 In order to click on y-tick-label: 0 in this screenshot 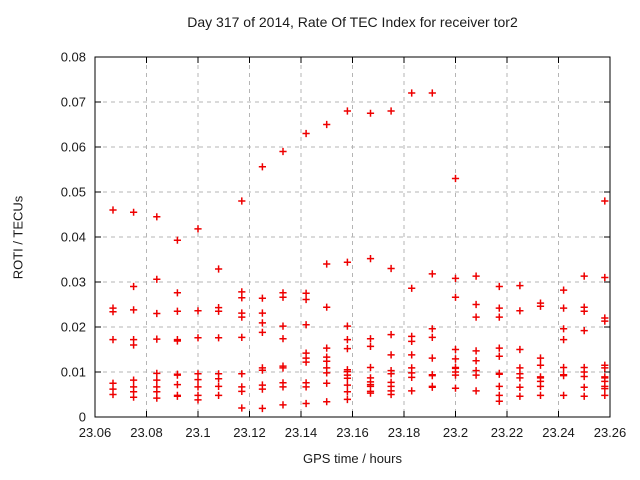, I will do `click(82, 417)`.